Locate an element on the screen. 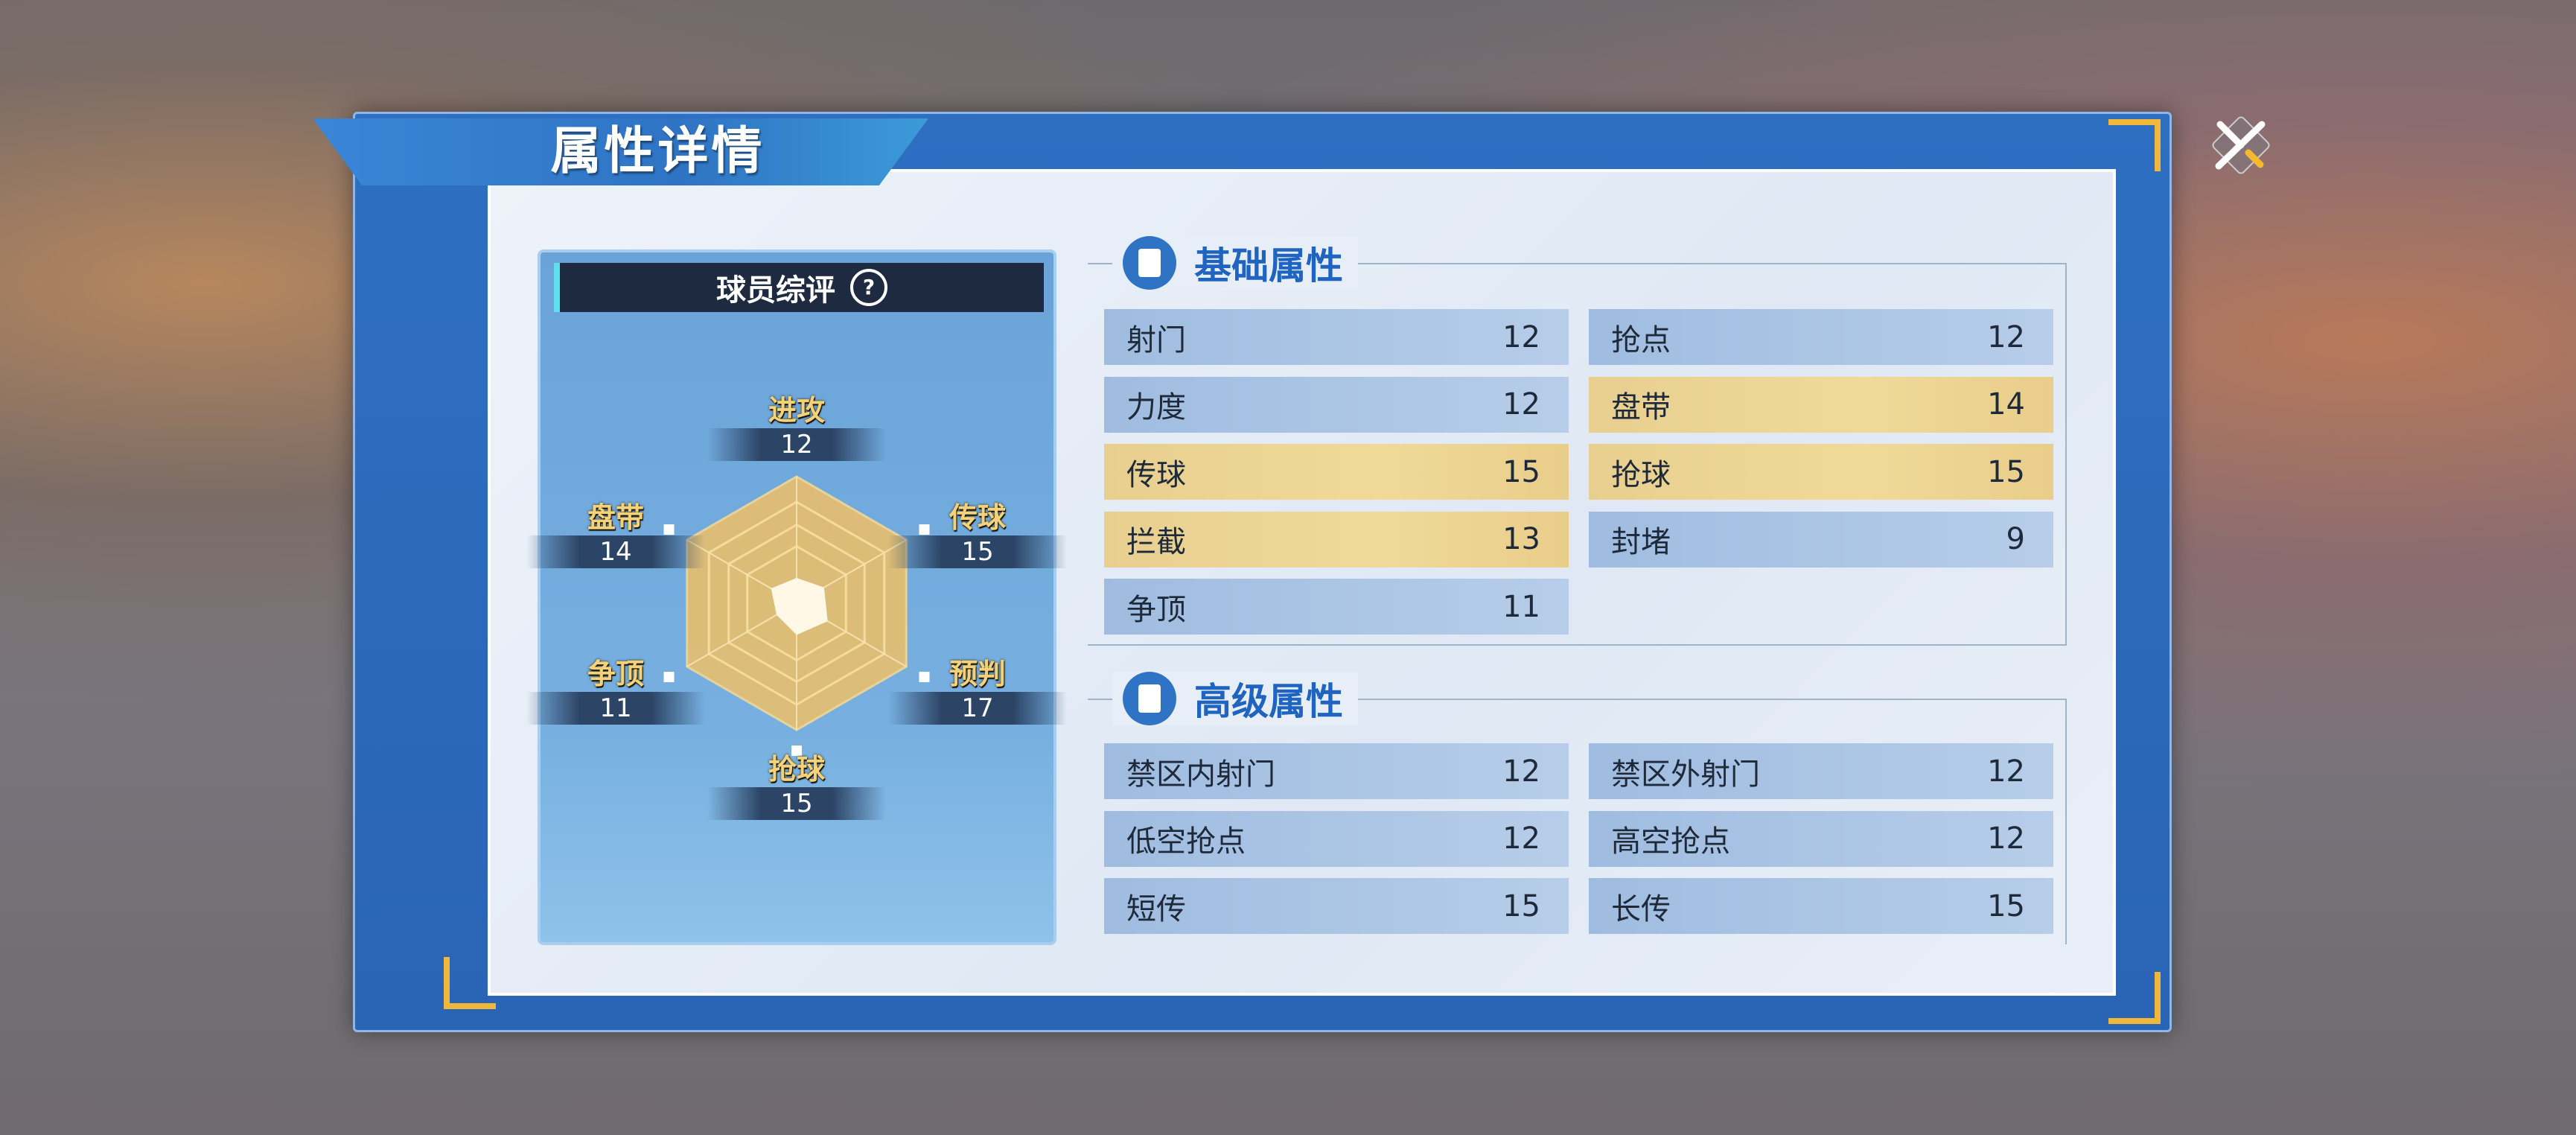  rating-card-title: 球员综评 is located at coordinates (775, 290).